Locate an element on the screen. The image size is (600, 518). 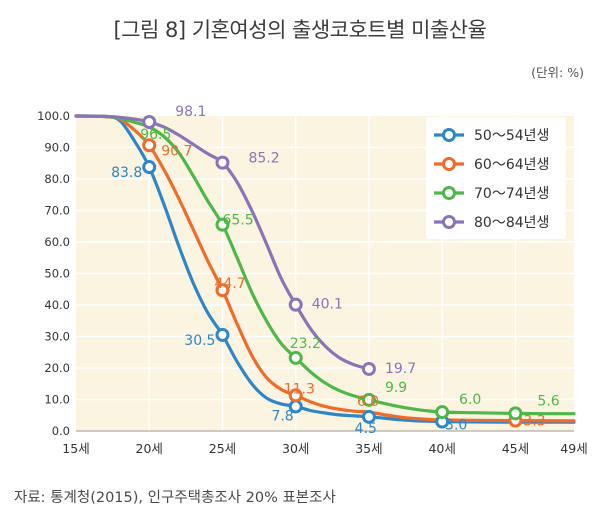
legend-label: 60～64년생 is located at coordinates (511, 165).